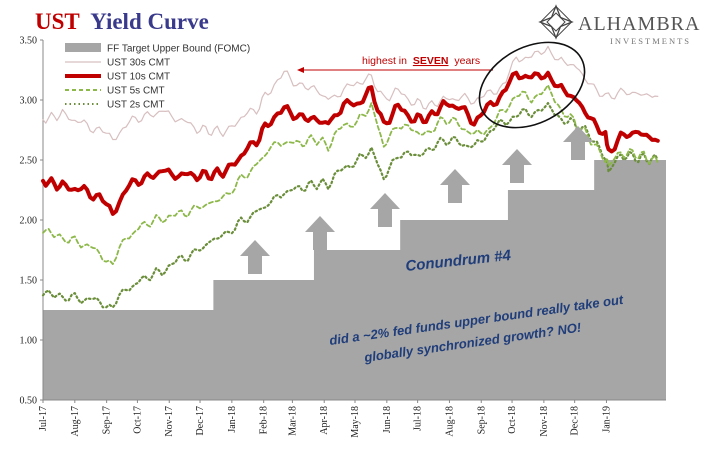  I want to click on brand-sub: INVESTMENTS, so click(650, 41).